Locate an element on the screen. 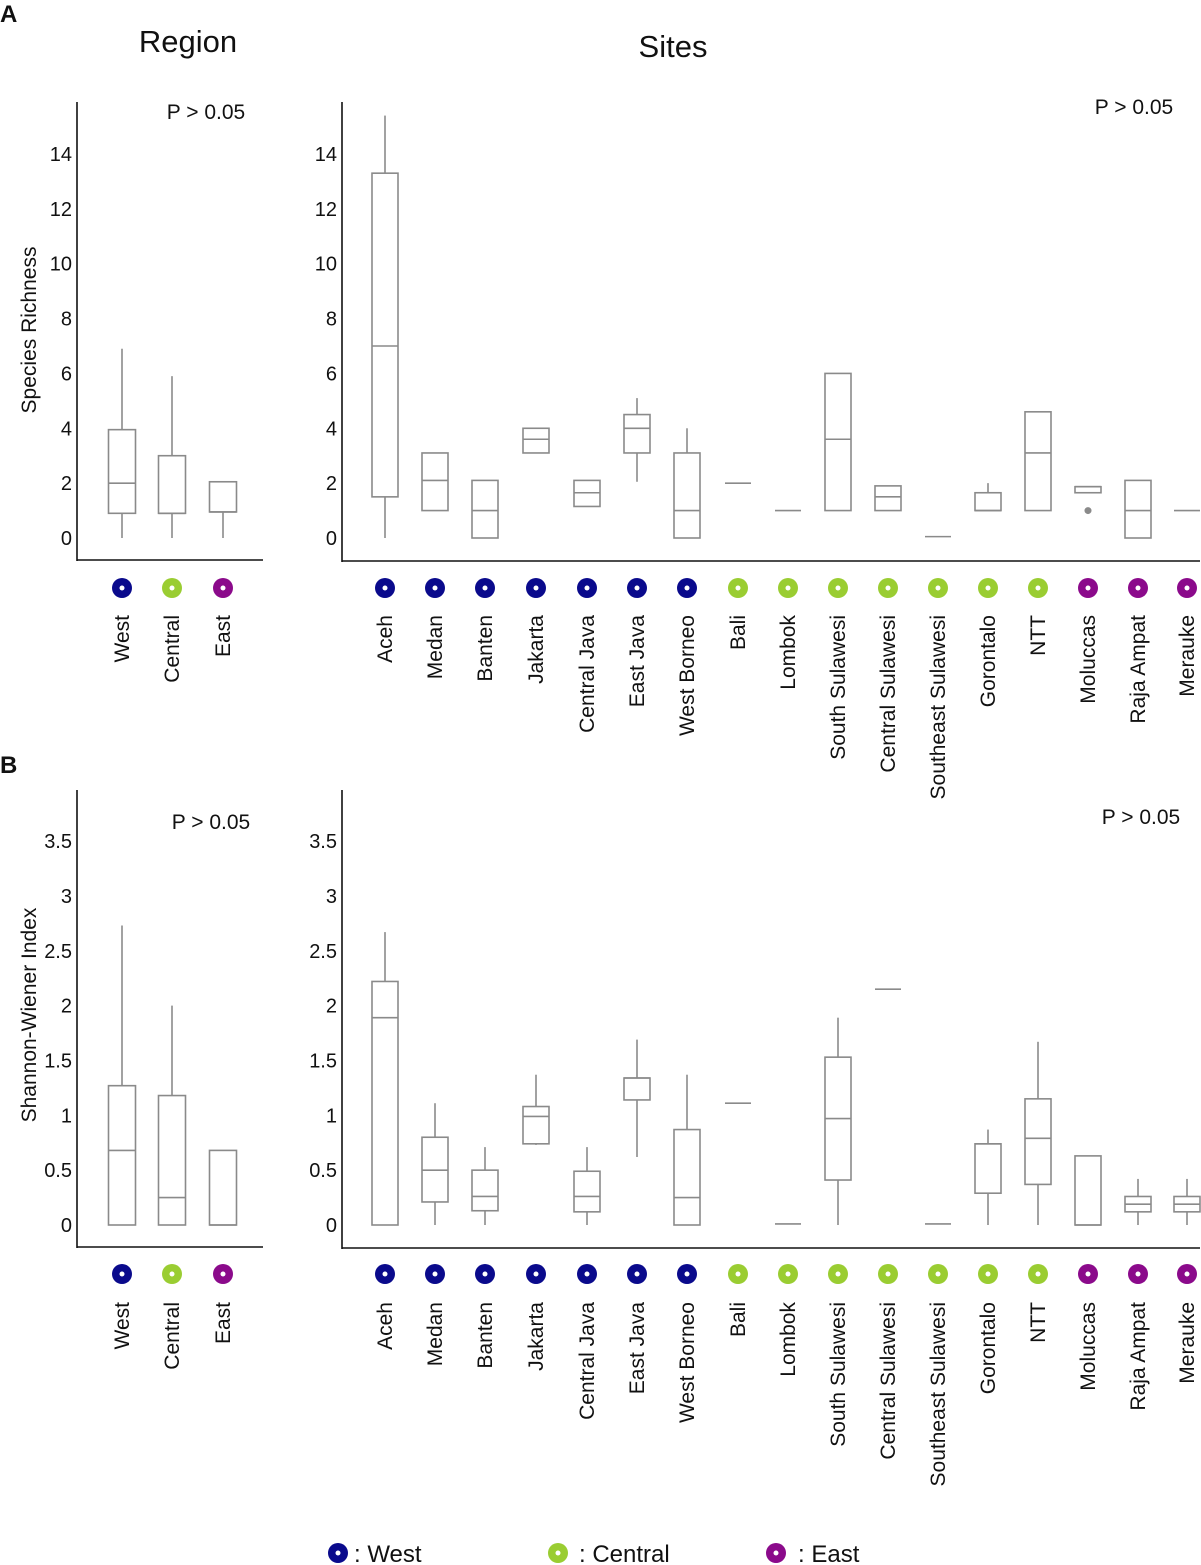 The height and width of the screenshot is (1565, 1201). y-tick-label: 3.5 is located at coordinates (323, 842).